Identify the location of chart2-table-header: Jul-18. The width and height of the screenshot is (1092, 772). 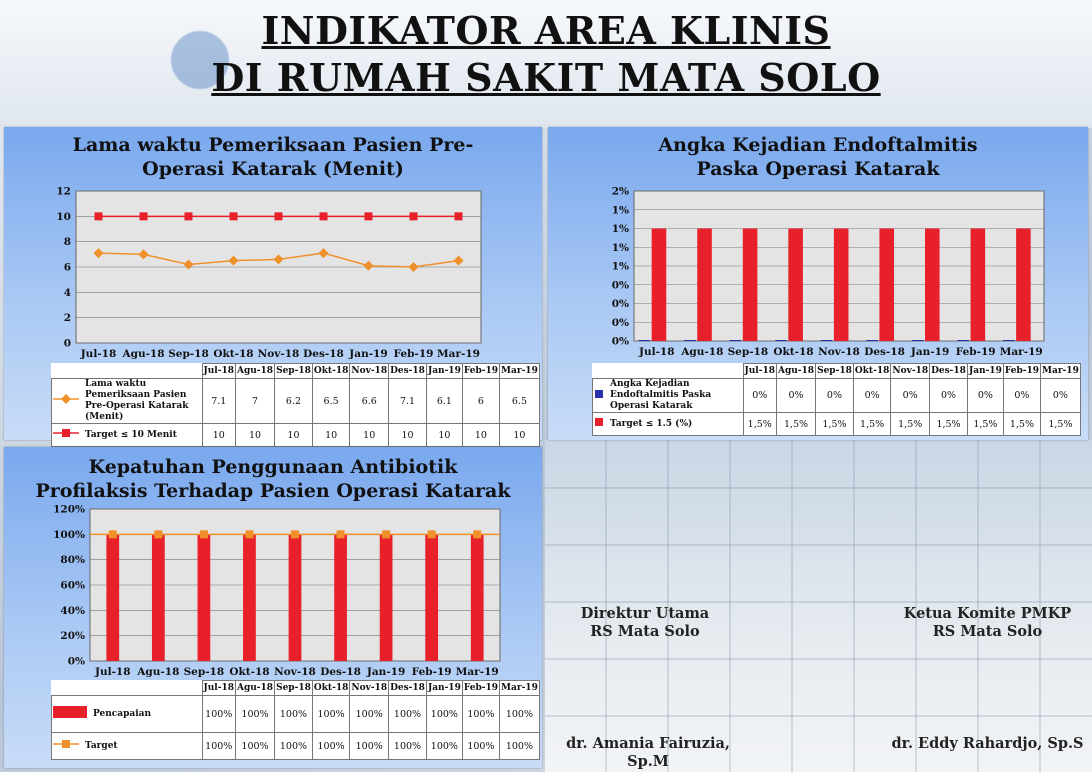
(759, 371).